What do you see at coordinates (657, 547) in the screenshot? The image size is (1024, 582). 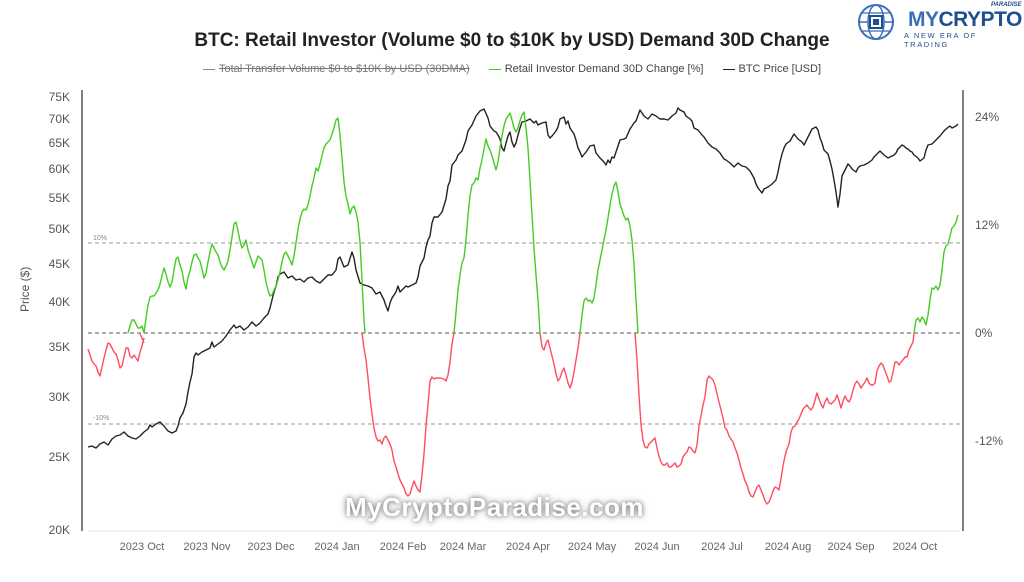 I see `x-tick: 2024 Jun` at bounding box center [657, 547].